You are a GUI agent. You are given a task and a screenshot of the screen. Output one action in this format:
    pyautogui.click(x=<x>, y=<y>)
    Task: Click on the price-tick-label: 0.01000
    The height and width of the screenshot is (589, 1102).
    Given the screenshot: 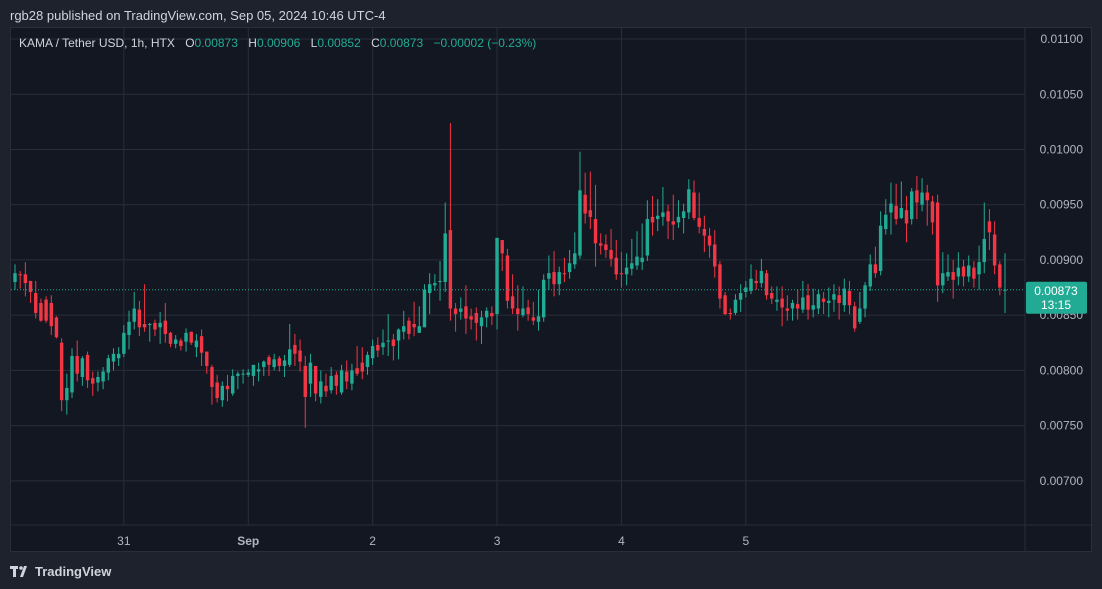 What is the action you would take?
    pyautogui.click(x=1062, y=149)
    